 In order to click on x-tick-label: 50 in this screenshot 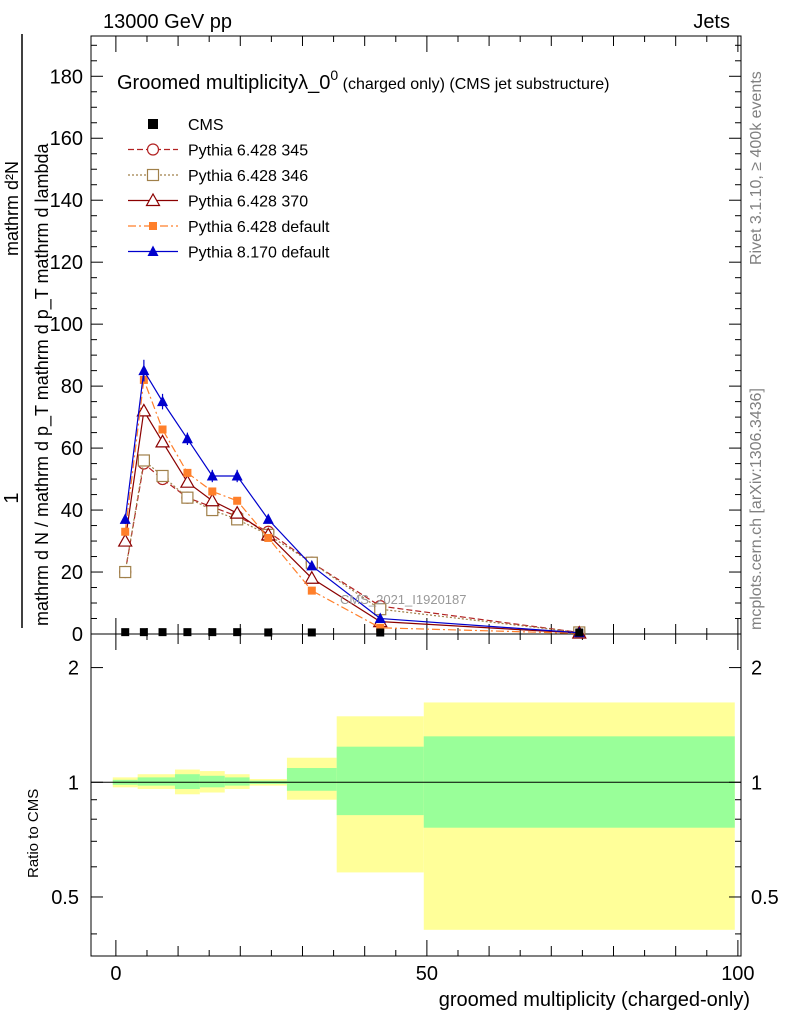, I will do `click(427, 974)`.